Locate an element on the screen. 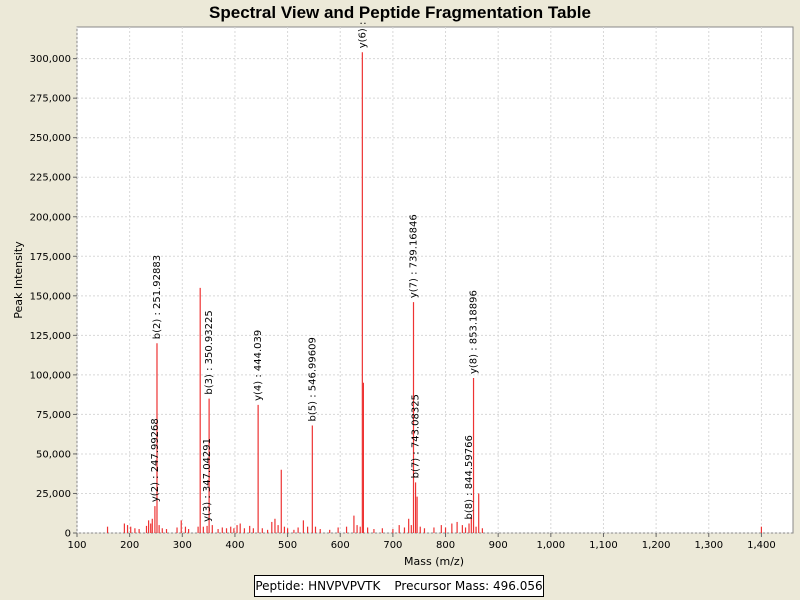 The height and width of the screenshot is (600, 800). legend-peptide: Peptide: HNVPVPVTK is located at coordinates (318, 586).